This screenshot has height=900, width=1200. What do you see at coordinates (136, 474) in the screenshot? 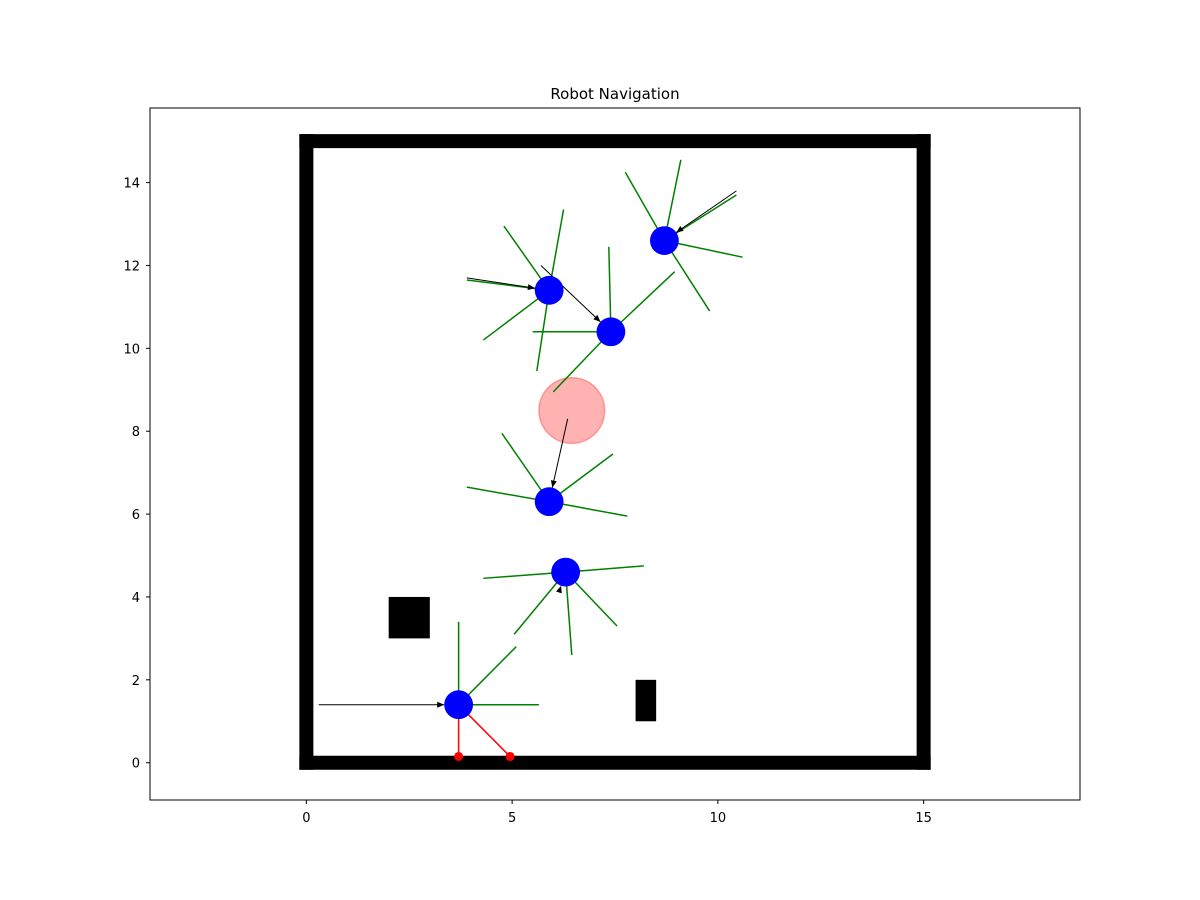
I see `y-axis-ticks: 0 2 4 6 8 10 12 14` at bounding box center [136, 474].